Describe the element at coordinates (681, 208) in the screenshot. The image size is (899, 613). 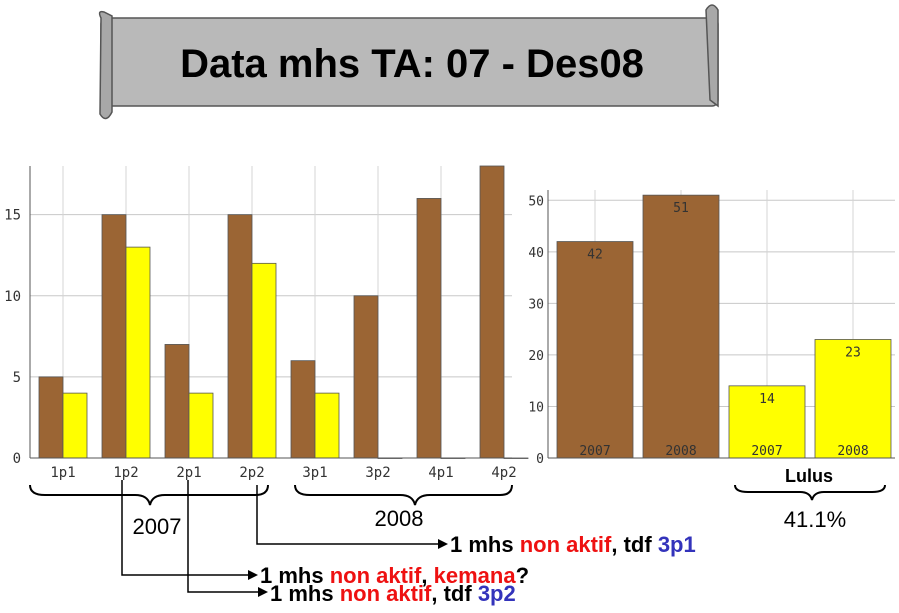
I see `data-label: 51` at that location.